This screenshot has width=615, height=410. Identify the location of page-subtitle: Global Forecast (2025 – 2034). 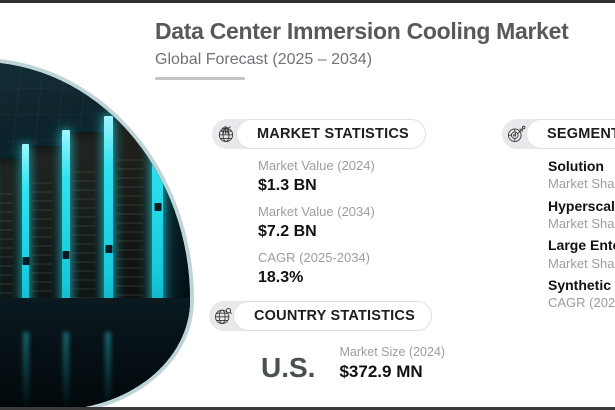
(264, 59).